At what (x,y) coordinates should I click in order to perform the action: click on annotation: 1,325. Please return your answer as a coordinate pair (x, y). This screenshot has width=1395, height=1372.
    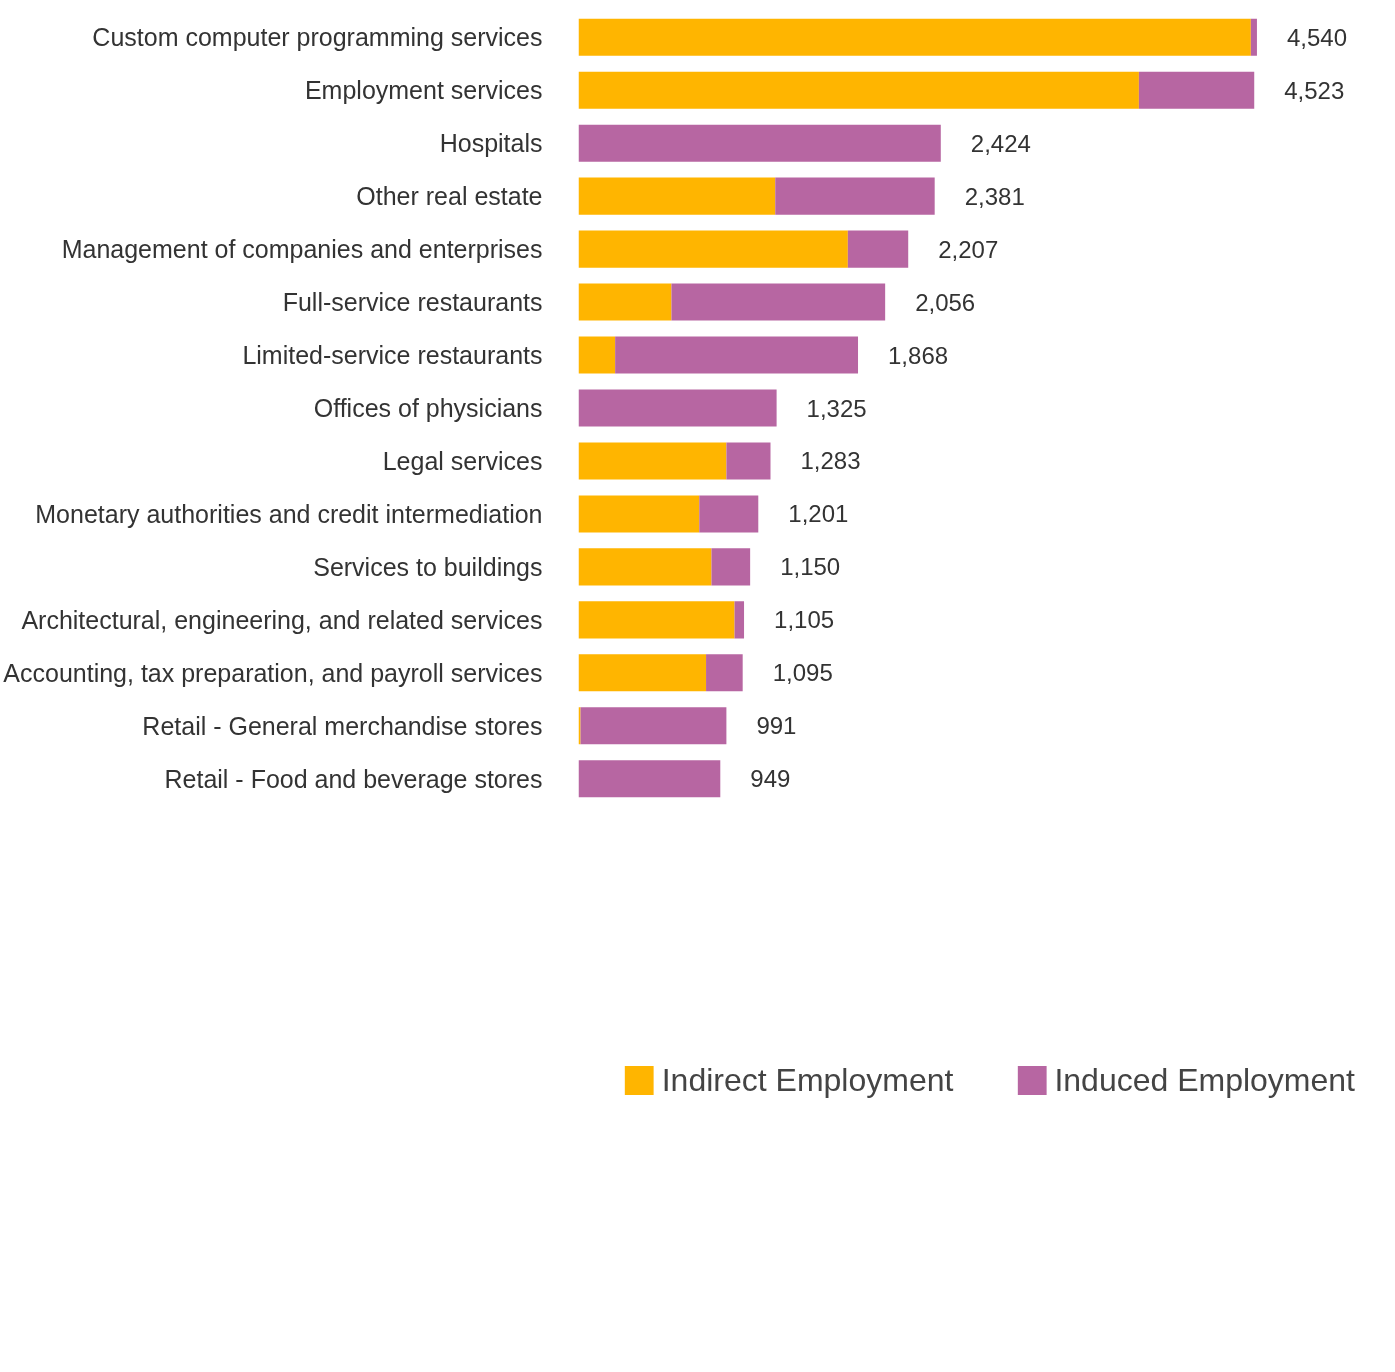
    Looking at the image, I should click on (836, 408).